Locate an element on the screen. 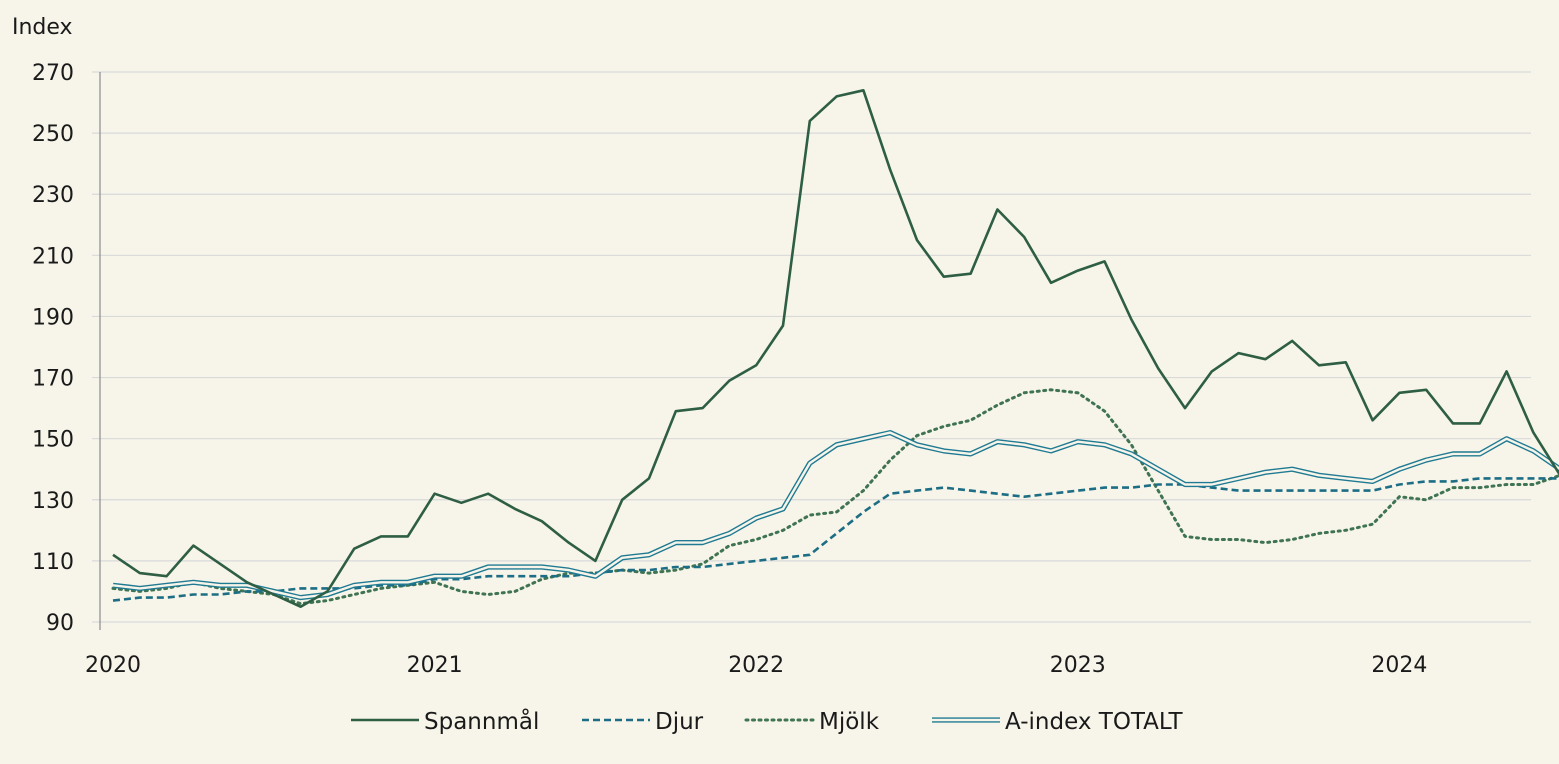  y-tick-label: 250 is located at coordinates (53, 134).